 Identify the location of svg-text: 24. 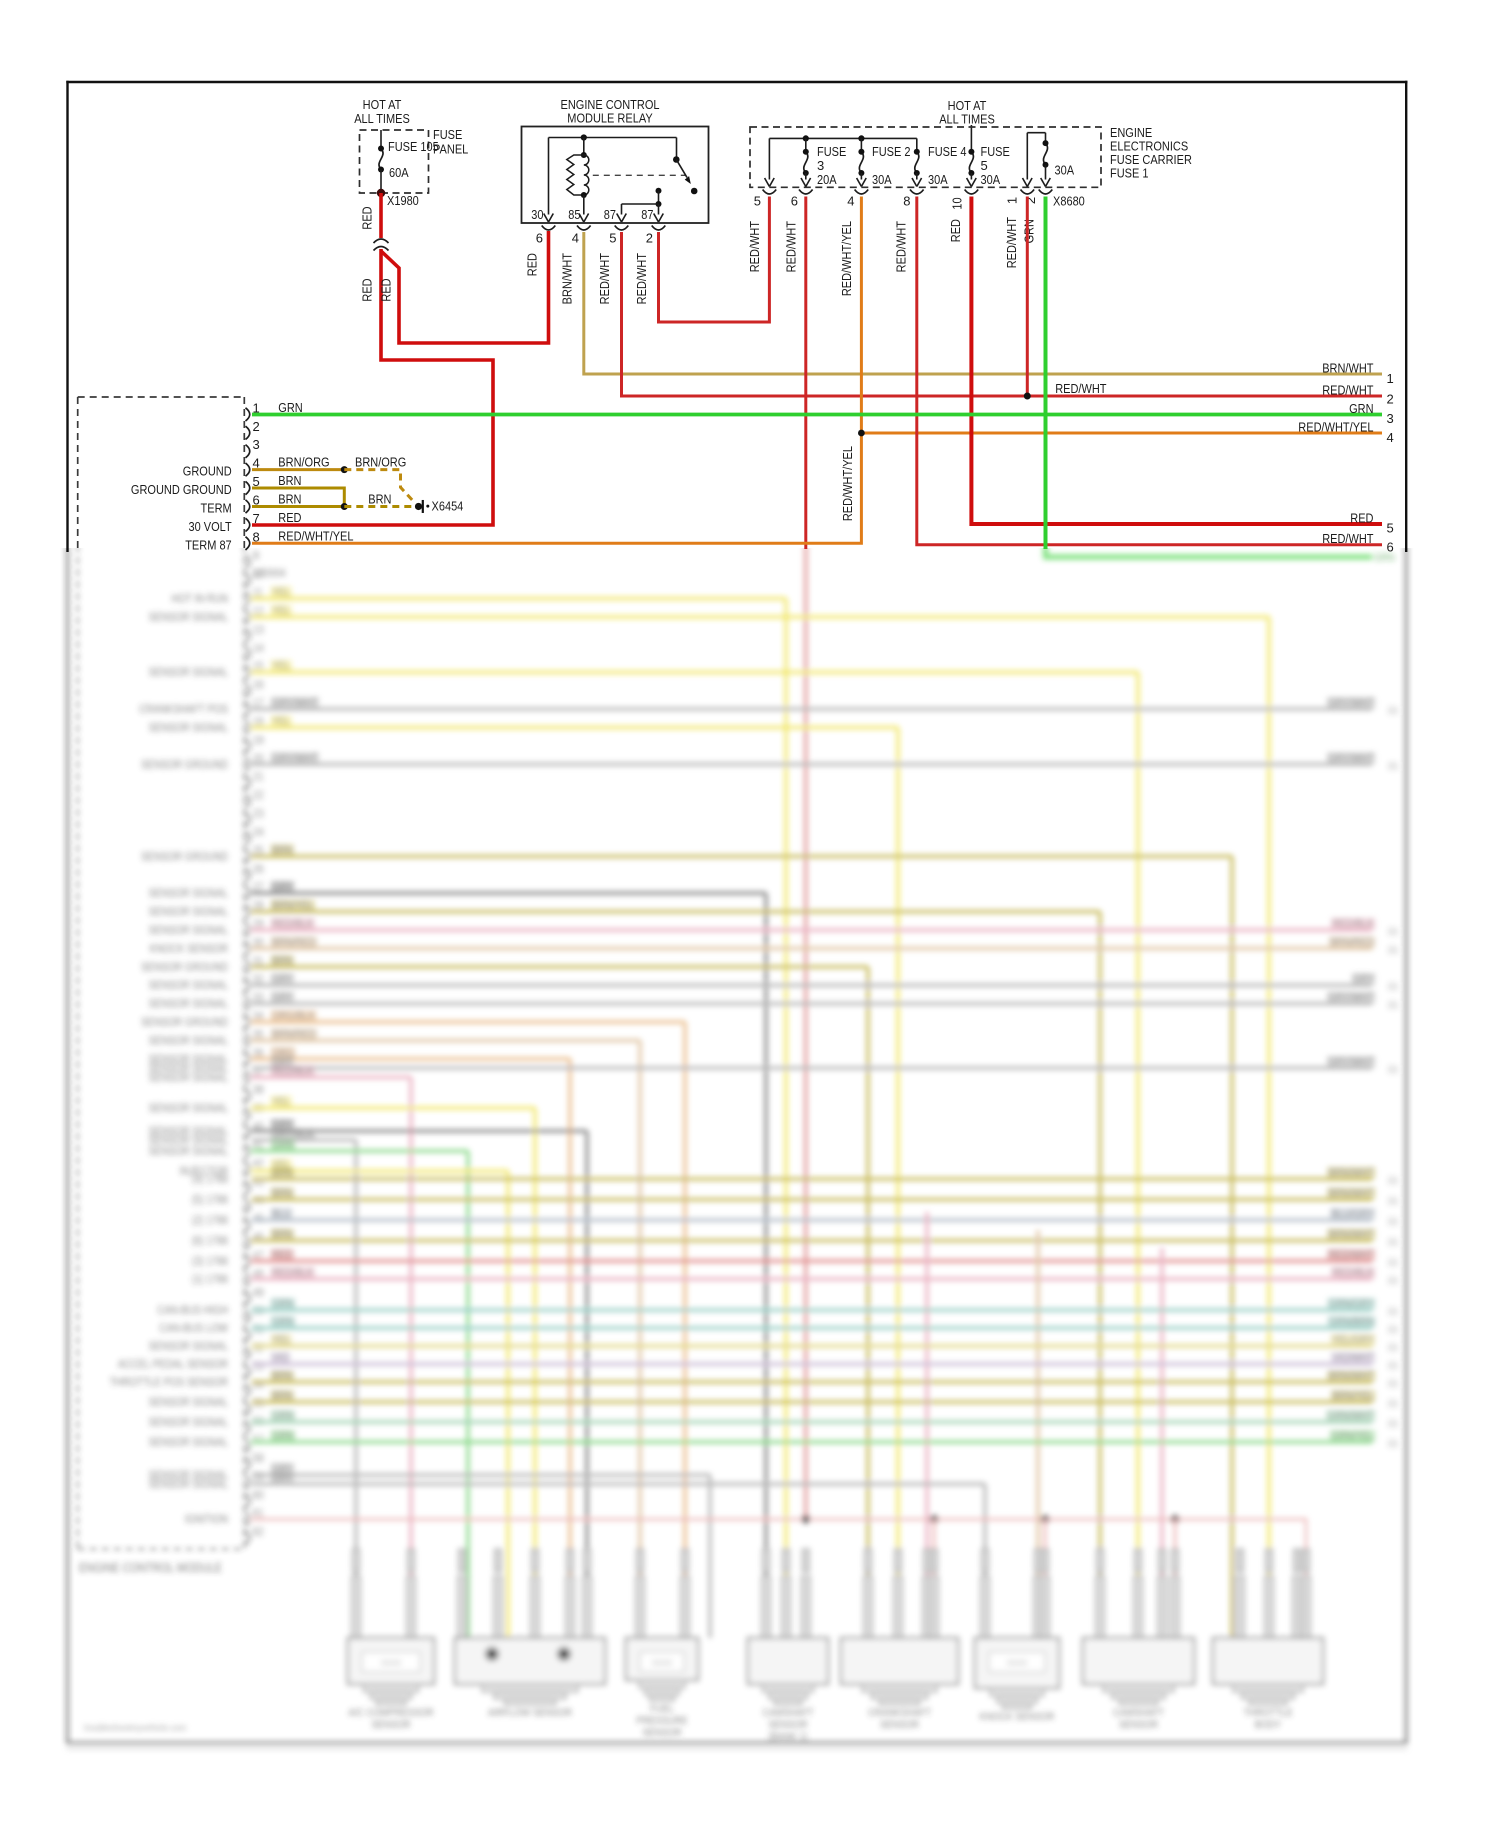
(259, 832).